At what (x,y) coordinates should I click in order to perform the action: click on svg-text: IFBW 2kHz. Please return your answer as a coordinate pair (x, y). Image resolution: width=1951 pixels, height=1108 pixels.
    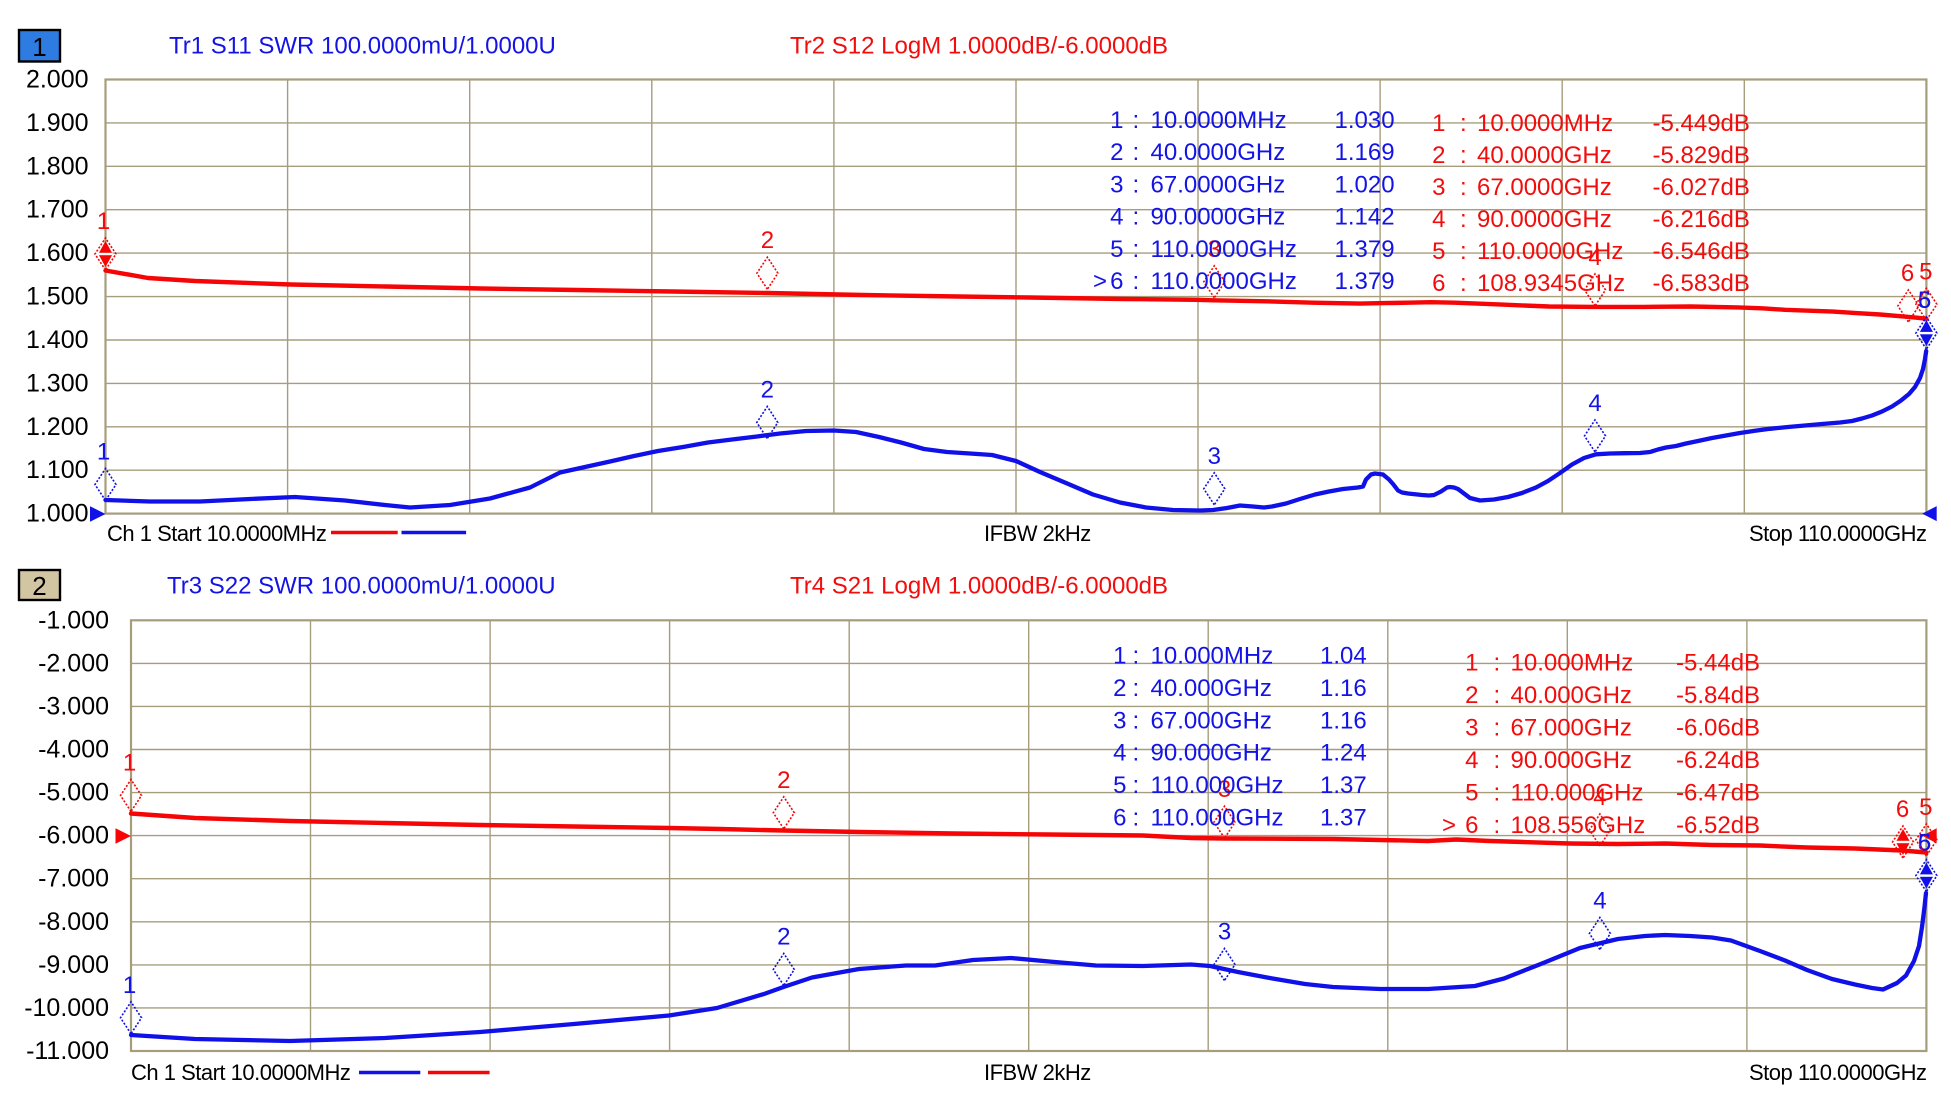
    Looking at the image, I should click on (1037, 533).